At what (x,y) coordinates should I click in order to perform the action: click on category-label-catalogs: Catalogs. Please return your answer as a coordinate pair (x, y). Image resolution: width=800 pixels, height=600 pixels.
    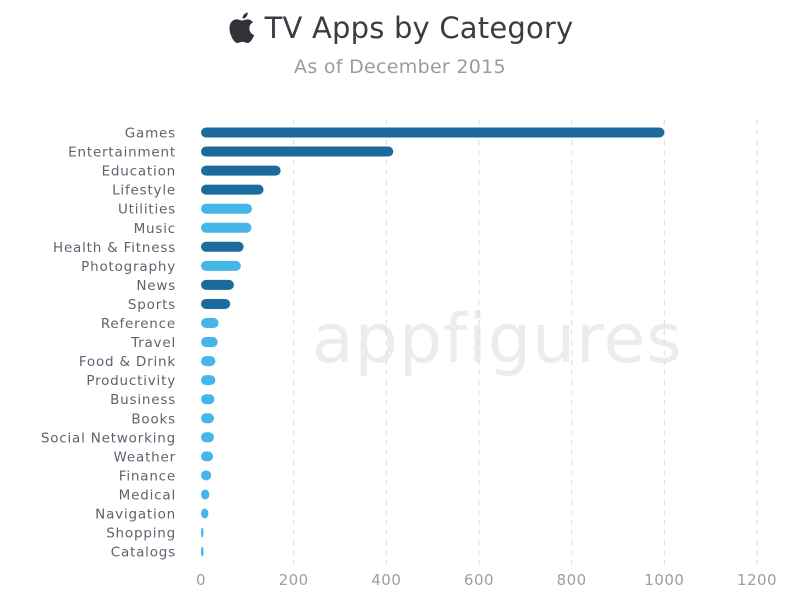
    Looking at the image, I should click on (143, 553).